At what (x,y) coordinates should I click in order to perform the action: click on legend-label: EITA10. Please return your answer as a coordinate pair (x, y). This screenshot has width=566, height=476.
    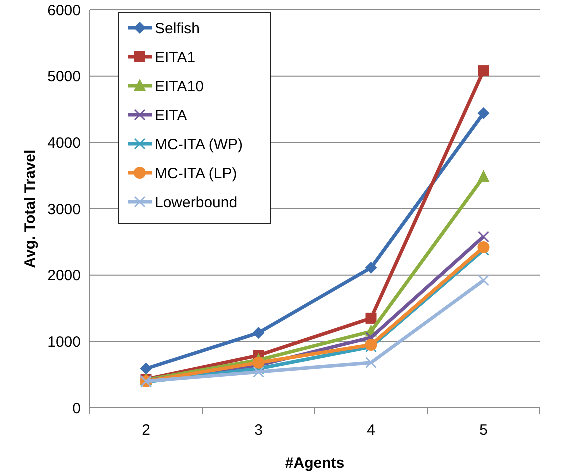
    Looking at the image, I should click on (179, 87).